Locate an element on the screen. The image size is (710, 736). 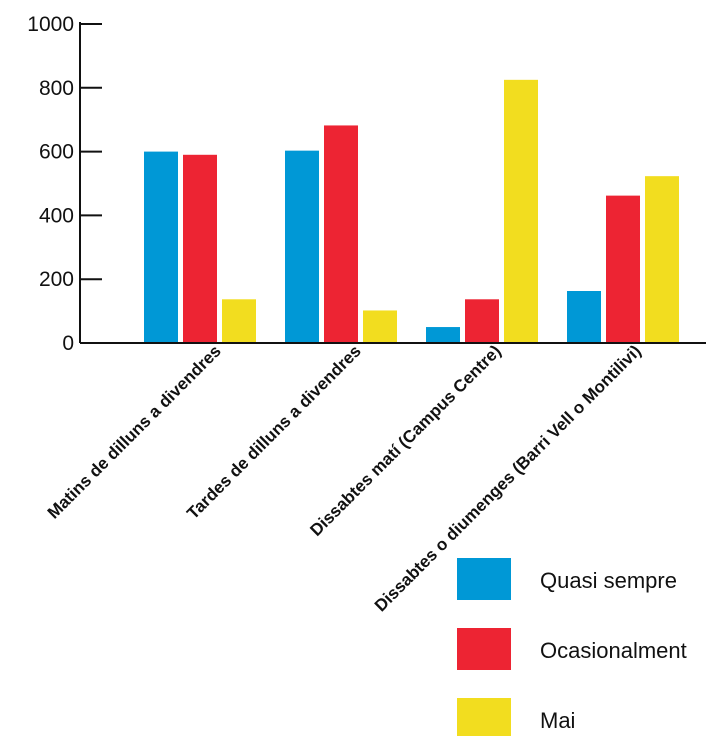
y-tick-label: 200 is located at coordinates (56, 279).